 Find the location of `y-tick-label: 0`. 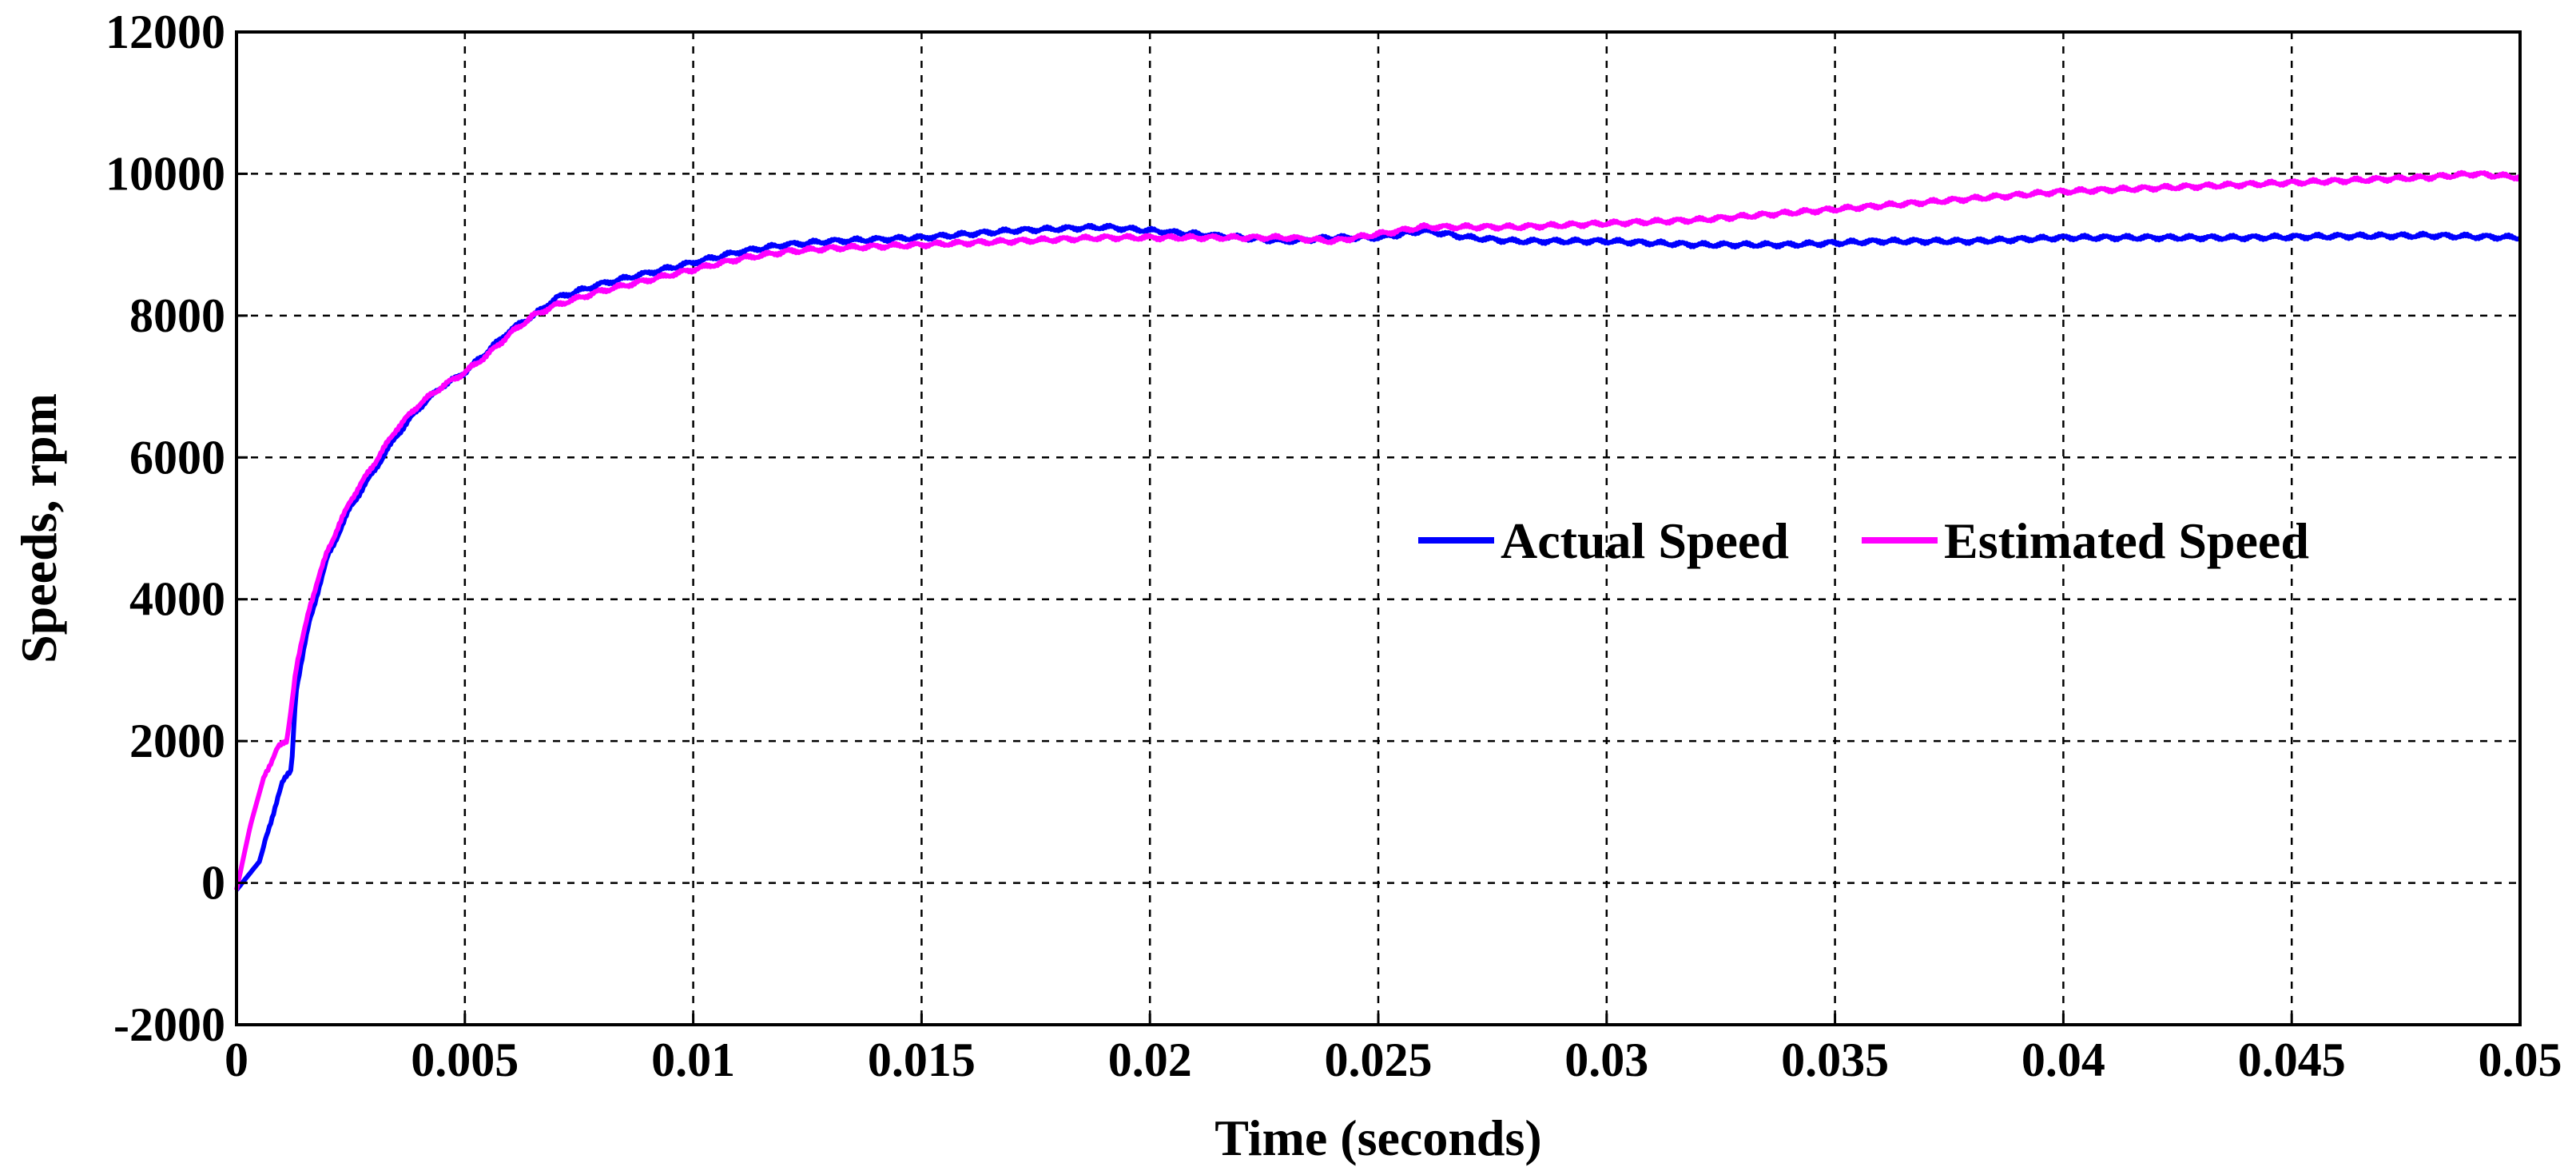

y-tick-label: 0 is located at coordinates (213, 883).